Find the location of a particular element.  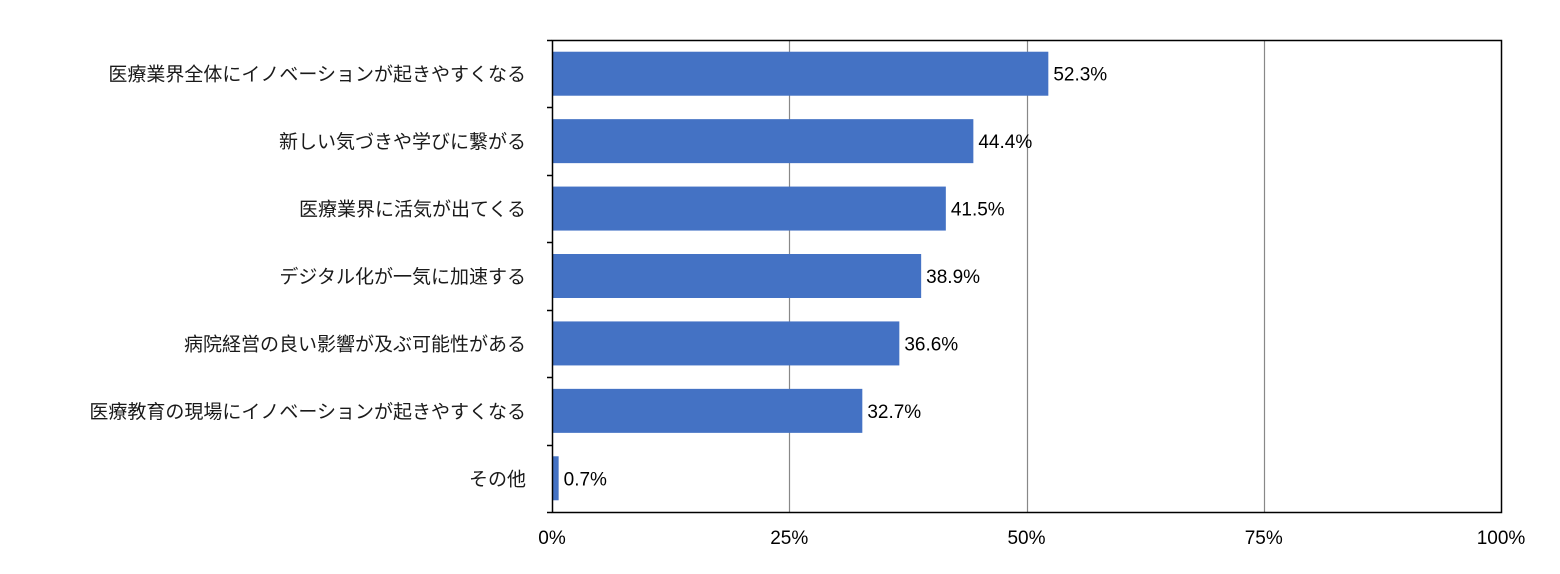

category-label: 新しい気づきや学びに繋がる is located at coordinates (402, 142).